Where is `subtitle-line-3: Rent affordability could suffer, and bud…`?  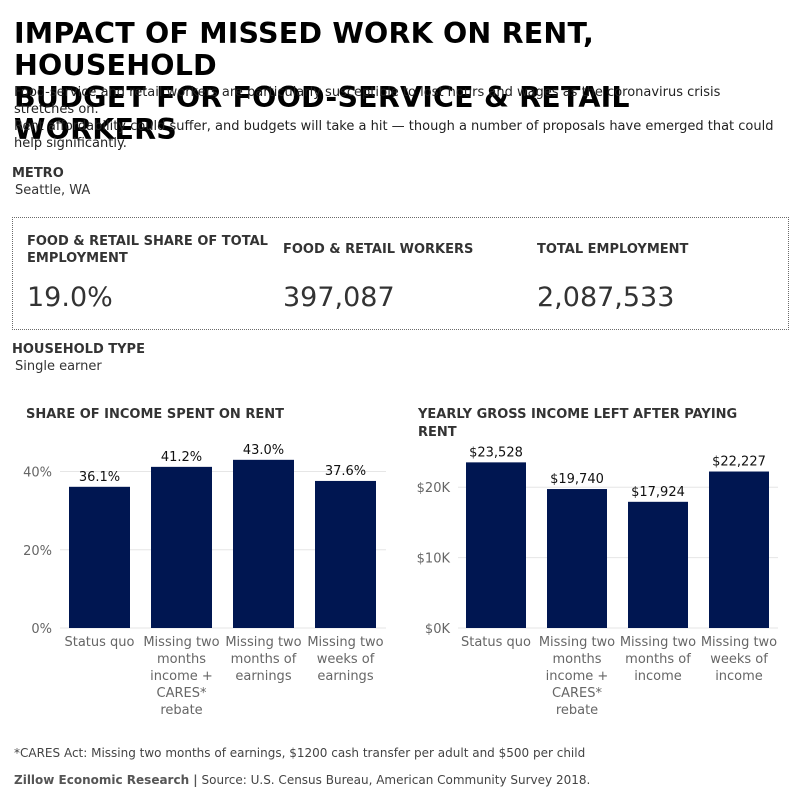
subtitle-line-3: Rent affordability could suffer, and bud… is located at coordinates (394, 126).